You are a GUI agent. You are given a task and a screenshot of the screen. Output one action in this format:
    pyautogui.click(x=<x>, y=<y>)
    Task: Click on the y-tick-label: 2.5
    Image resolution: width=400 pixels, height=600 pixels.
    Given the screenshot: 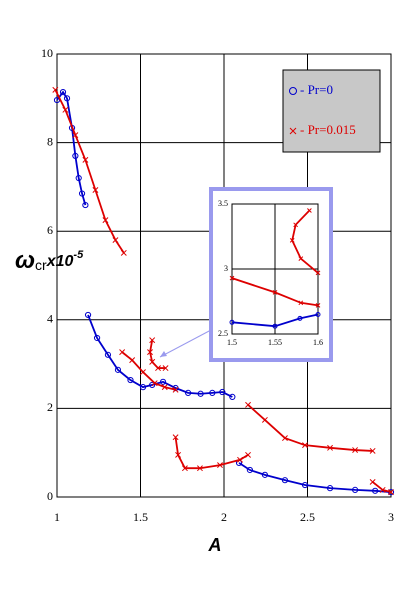 What is the action you would take?
    pyautogui.click(x=223, y=333)
    